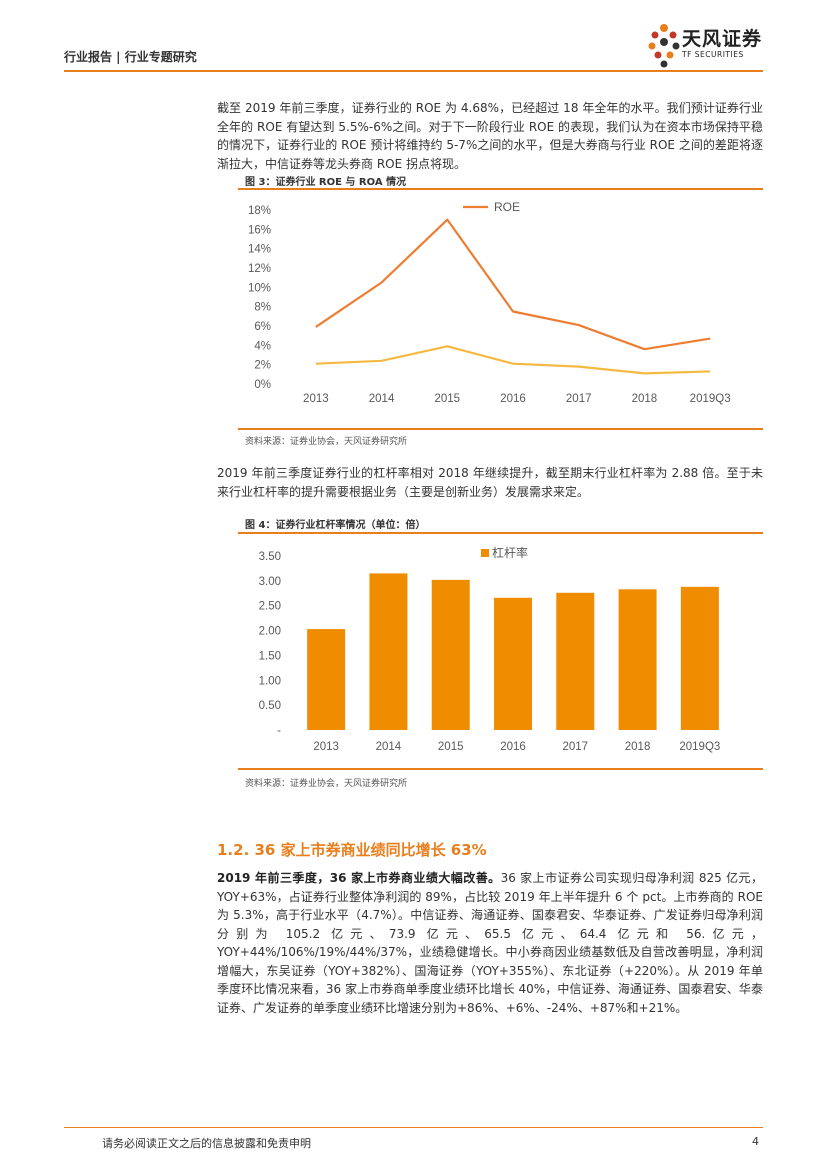 The width and height of the screenshot is (827, 1169). What do you see at coordinates (279, 731) in the screenshot?
I see `y-tick-label: -` at bounding box center [279, 731].